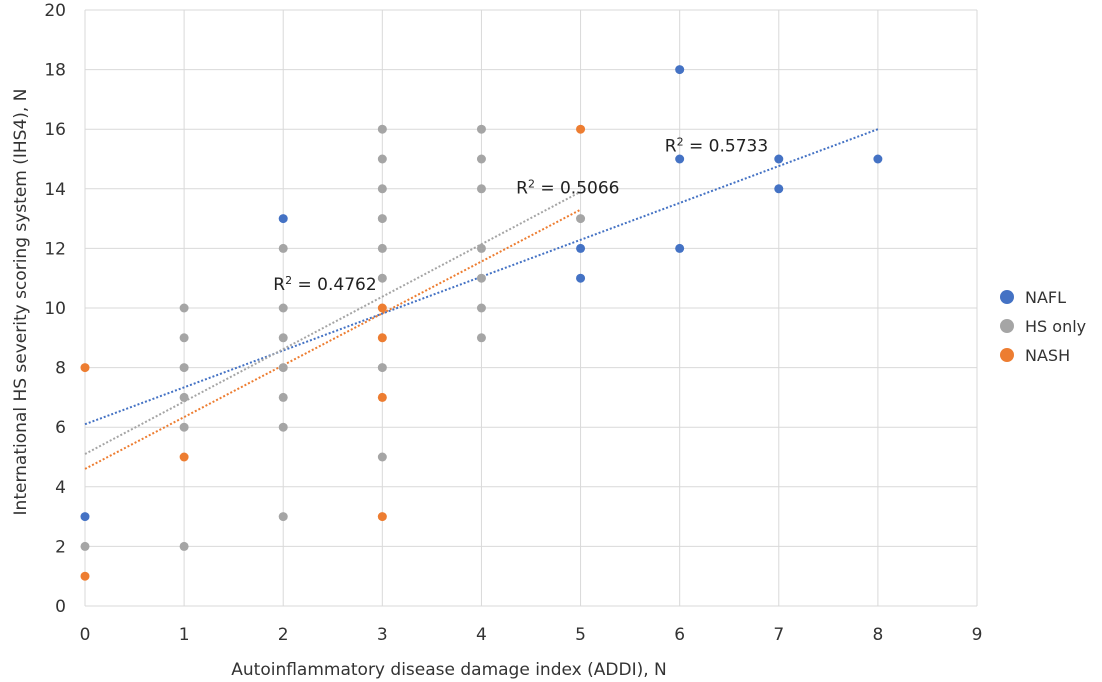  What do you see at coordinates (60, 607) in the screenshot?
I see `y-tick-label: 0` at bounding box center [60, 607].